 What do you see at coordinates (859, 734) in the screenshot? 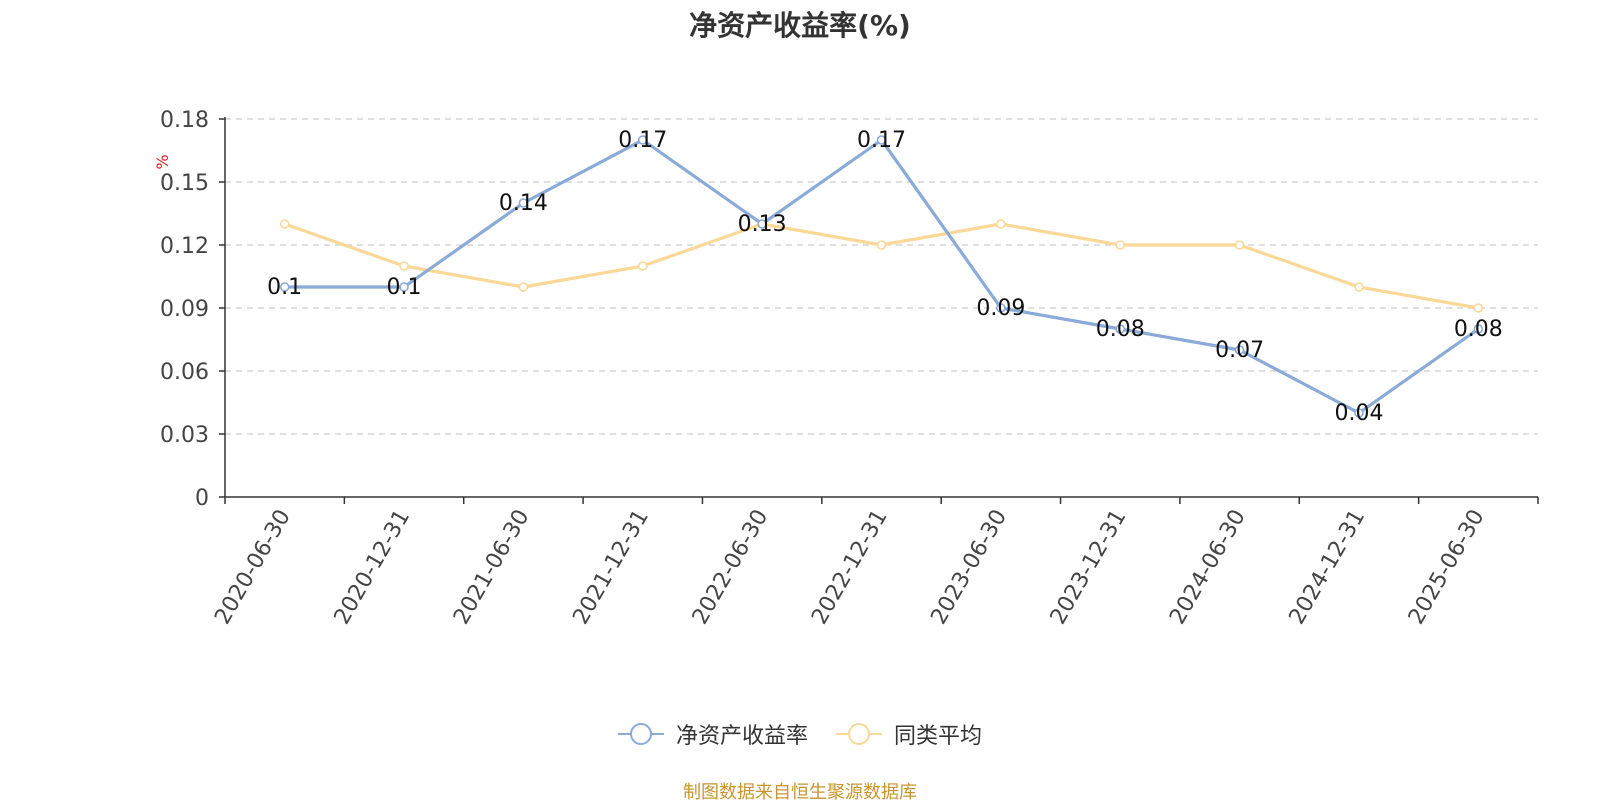
I see `legend-marker-peer-average-icon` at bounding box center [859, 734].